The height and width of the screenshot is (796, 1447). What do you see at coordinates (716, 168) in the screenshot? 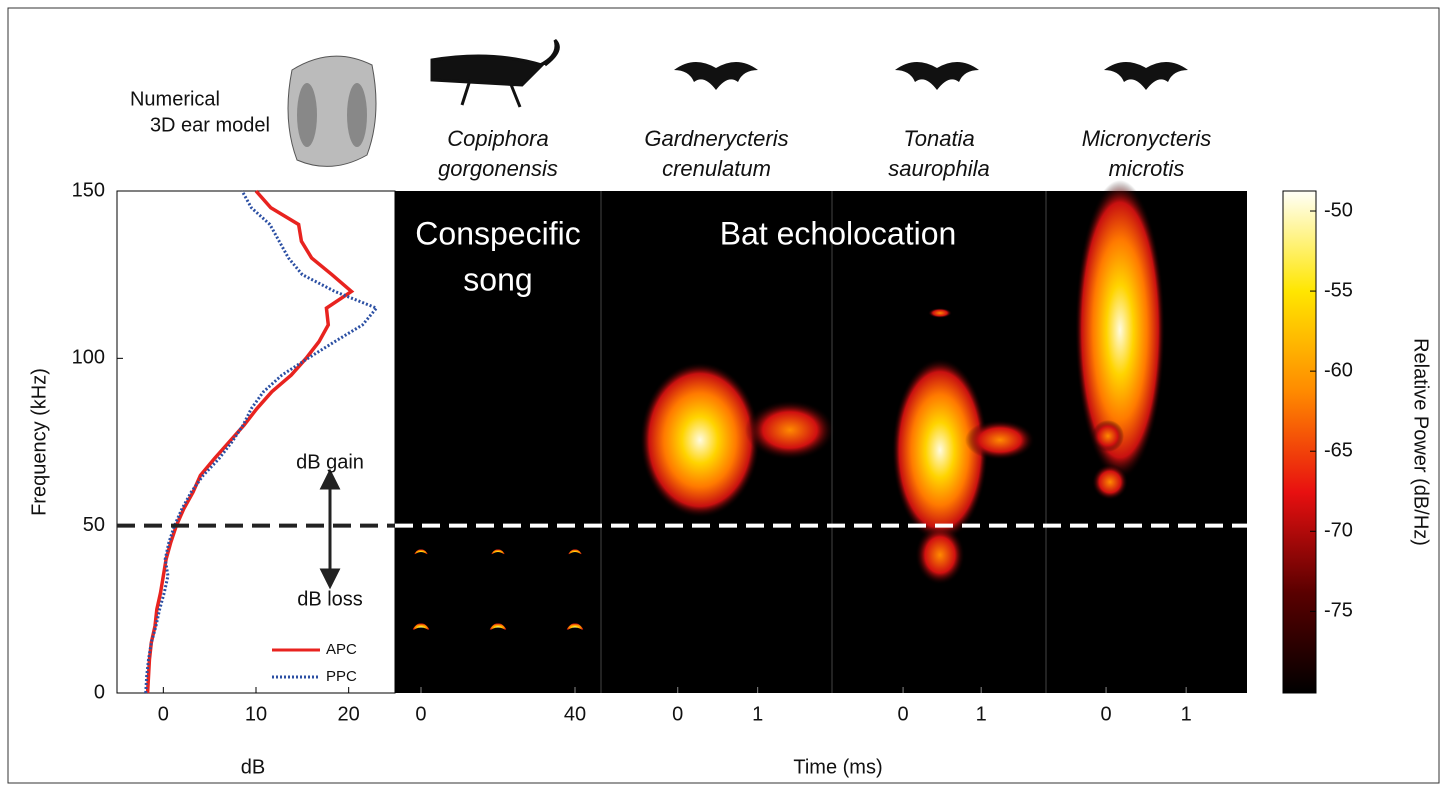
I see `species-label: crenulatum` at bounding box center [716, 168].